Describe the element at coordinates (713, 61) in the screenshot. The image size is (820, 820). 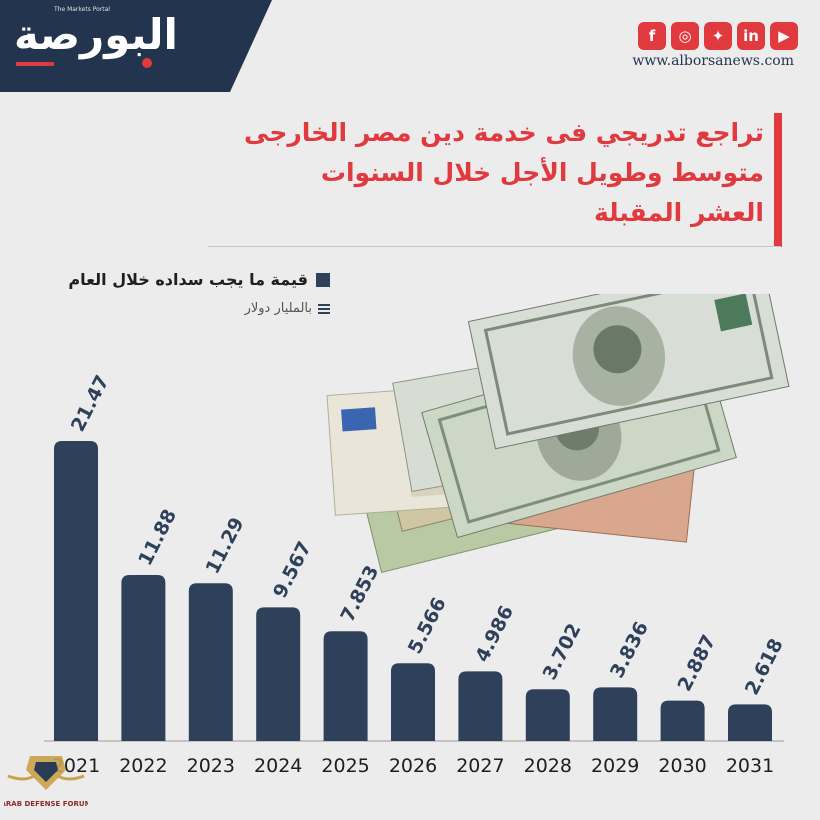
I see `website-url: www.alborsanews.com` at that location.